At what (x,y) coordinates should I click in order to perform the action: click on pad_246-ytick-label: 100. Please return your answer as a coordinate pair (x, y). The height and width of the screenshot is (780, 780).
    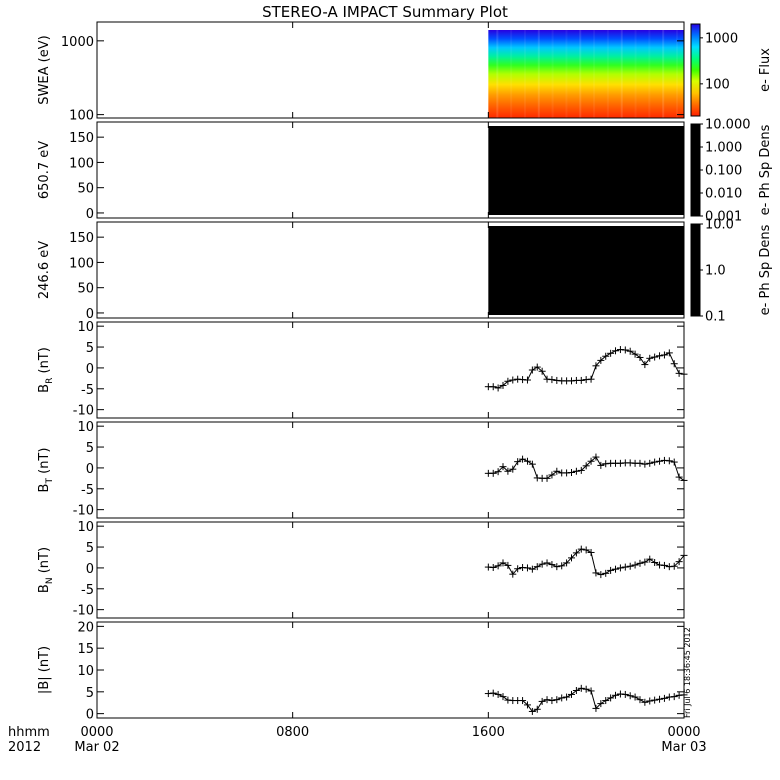
    Looking at the image, I should click on (81, 263).